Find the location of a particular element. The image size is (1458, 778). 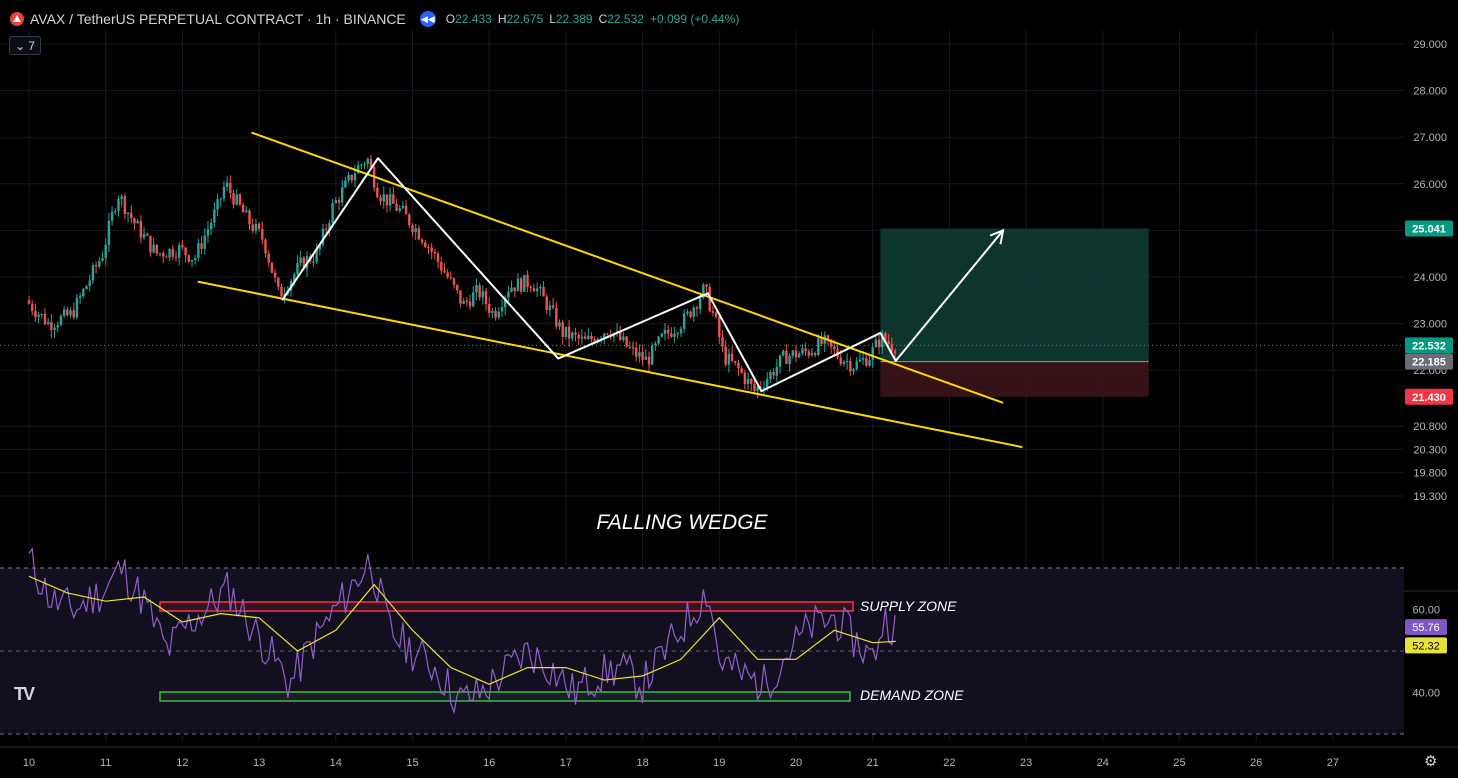

rsi-value-tag is located at coordinates (1426, 627).